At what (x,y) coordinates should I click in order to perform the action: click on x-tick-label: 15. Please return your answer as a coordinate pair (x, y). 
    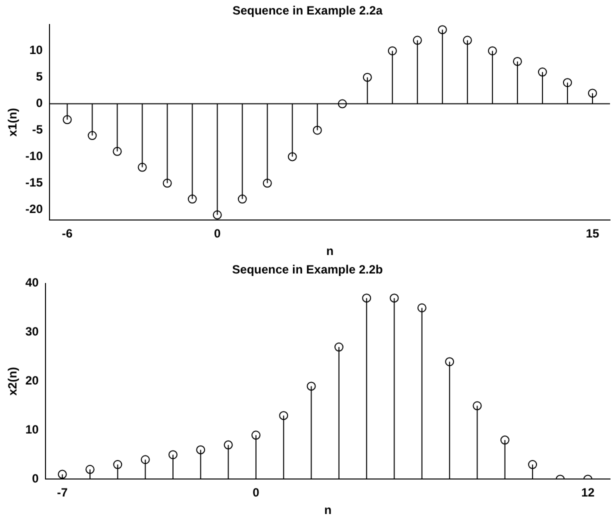
    Looking at the image, I should click on (593, 233).